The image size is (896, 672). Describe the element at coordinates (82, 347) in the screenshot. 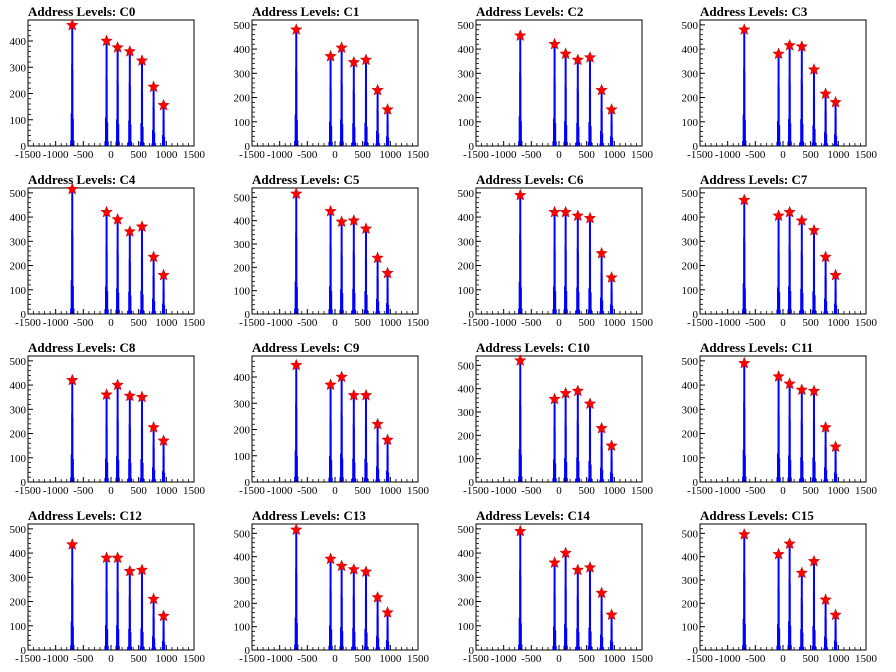

I see `panel-title: Address Levels: C8` at that location.